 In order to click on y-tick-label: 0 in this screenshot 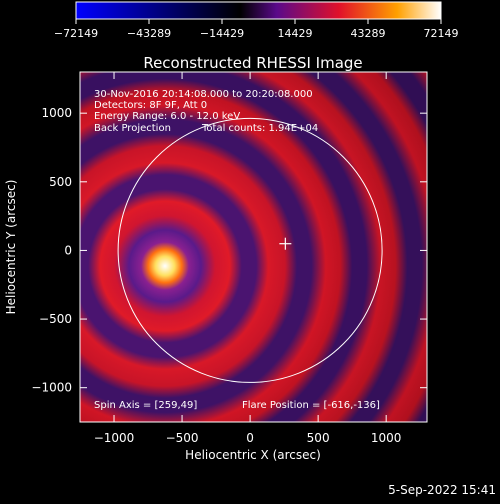, I will do `click(68, 250)`.